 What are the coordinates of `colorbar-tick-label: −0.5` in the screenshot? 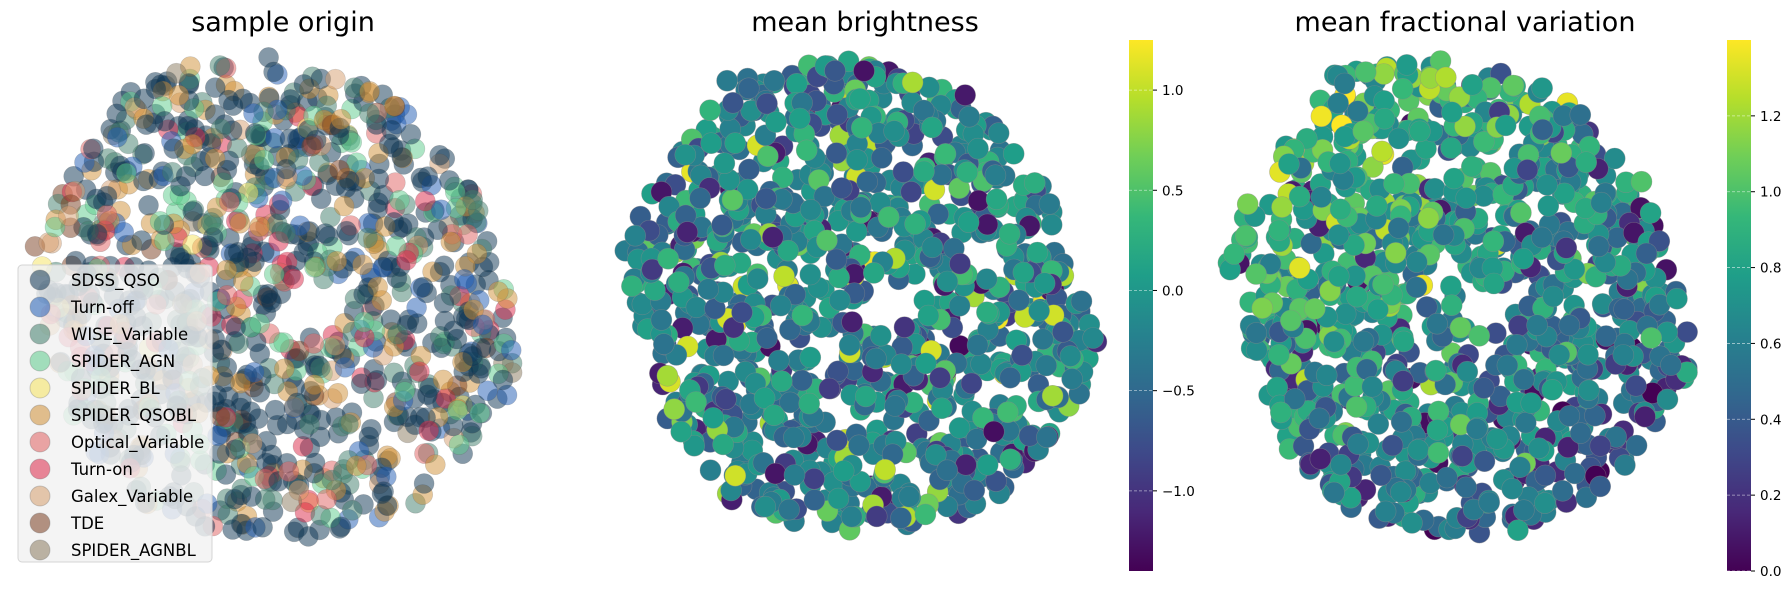 It's located at (1178, 392).